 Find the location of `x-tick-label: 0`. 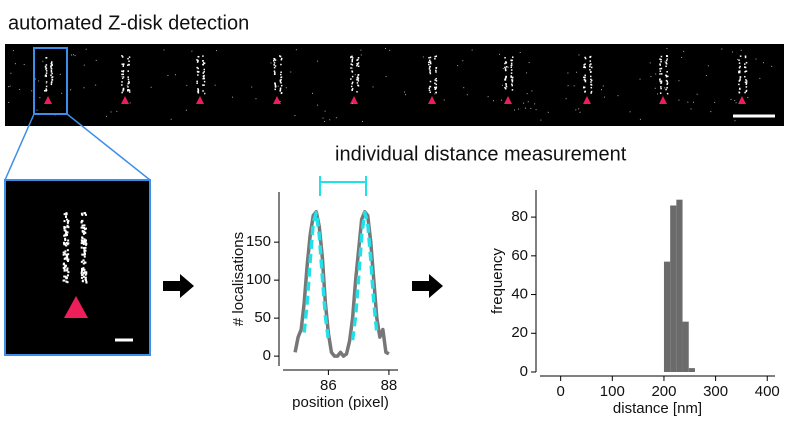

x-tick-label: 0 is located at coordinates (560, 391).